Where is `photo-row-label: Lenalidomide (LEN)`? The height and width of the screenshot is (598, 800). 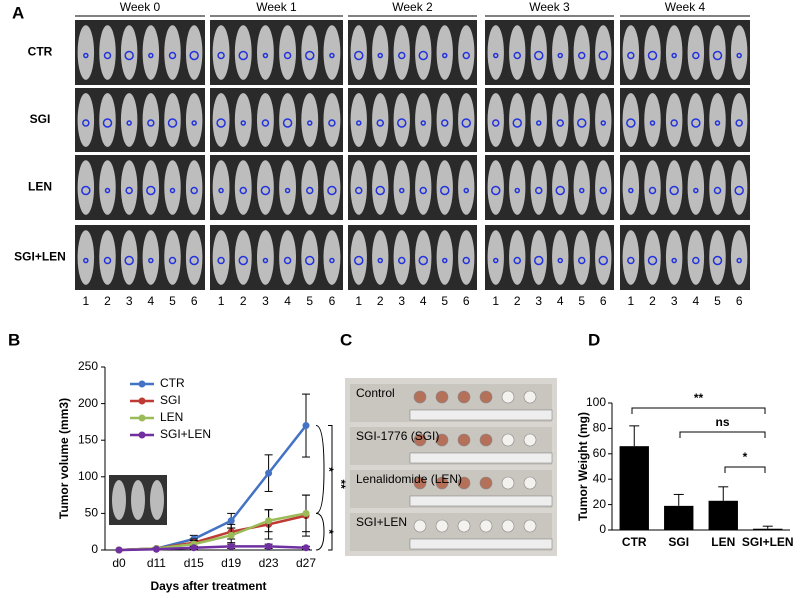 photo-row-label: Lenalidomide (LEN) is located at coordinates (409, 479).